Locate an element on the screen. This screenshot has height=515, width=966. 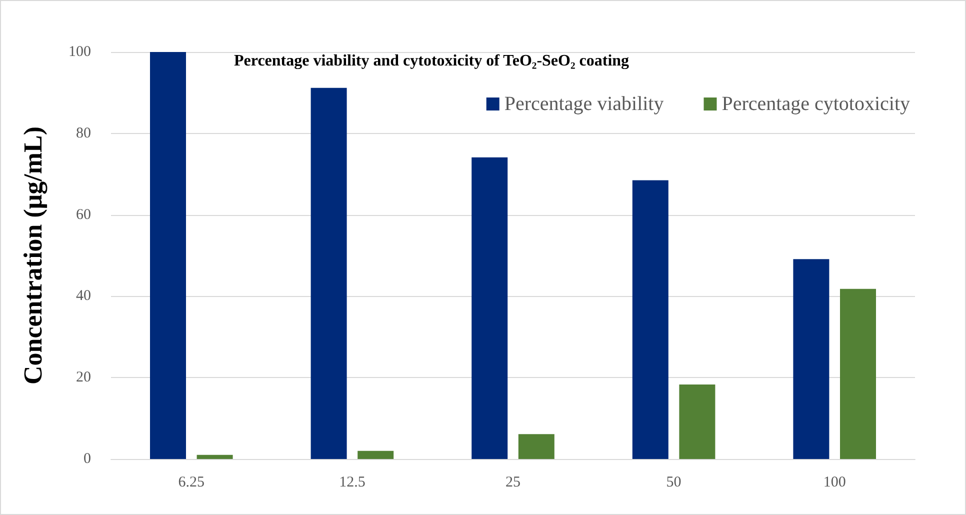
legend-label: Percentage viability is located at coordinates (584, 104).